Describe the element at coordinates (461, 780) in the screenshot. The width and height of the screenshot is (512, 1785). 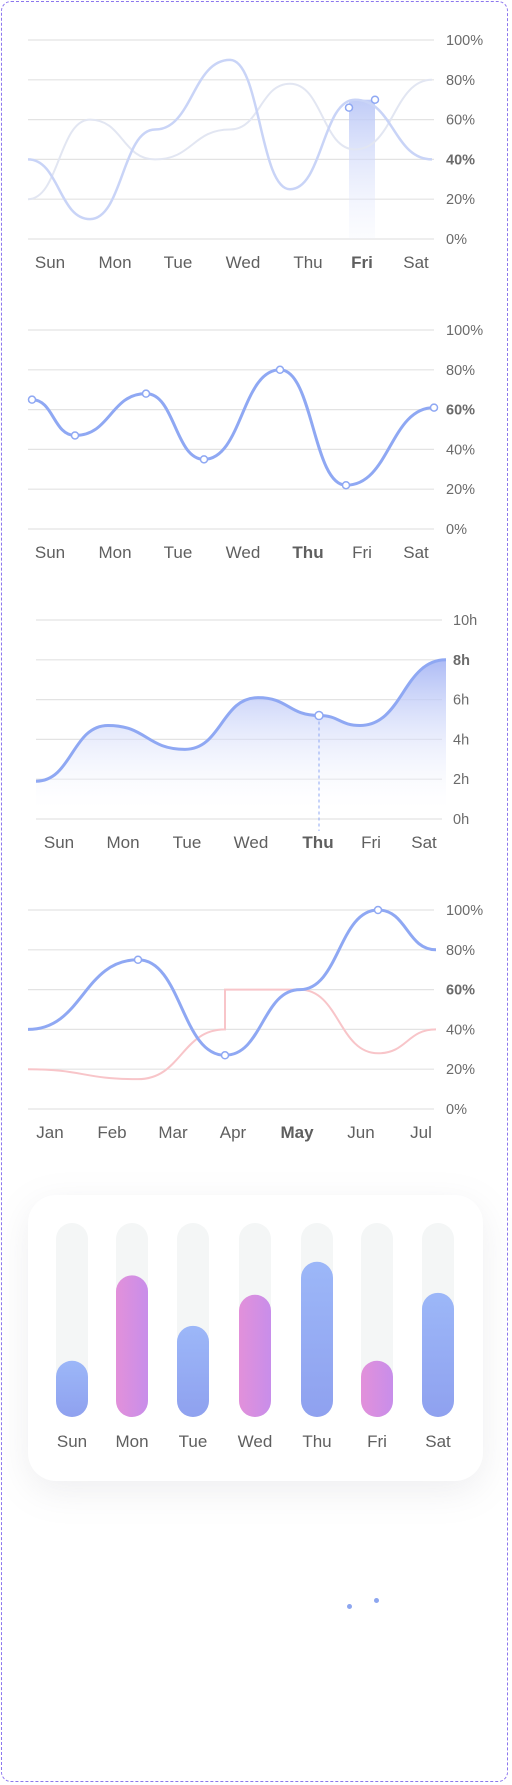
I see `y-tick-label: 2h` at that location.